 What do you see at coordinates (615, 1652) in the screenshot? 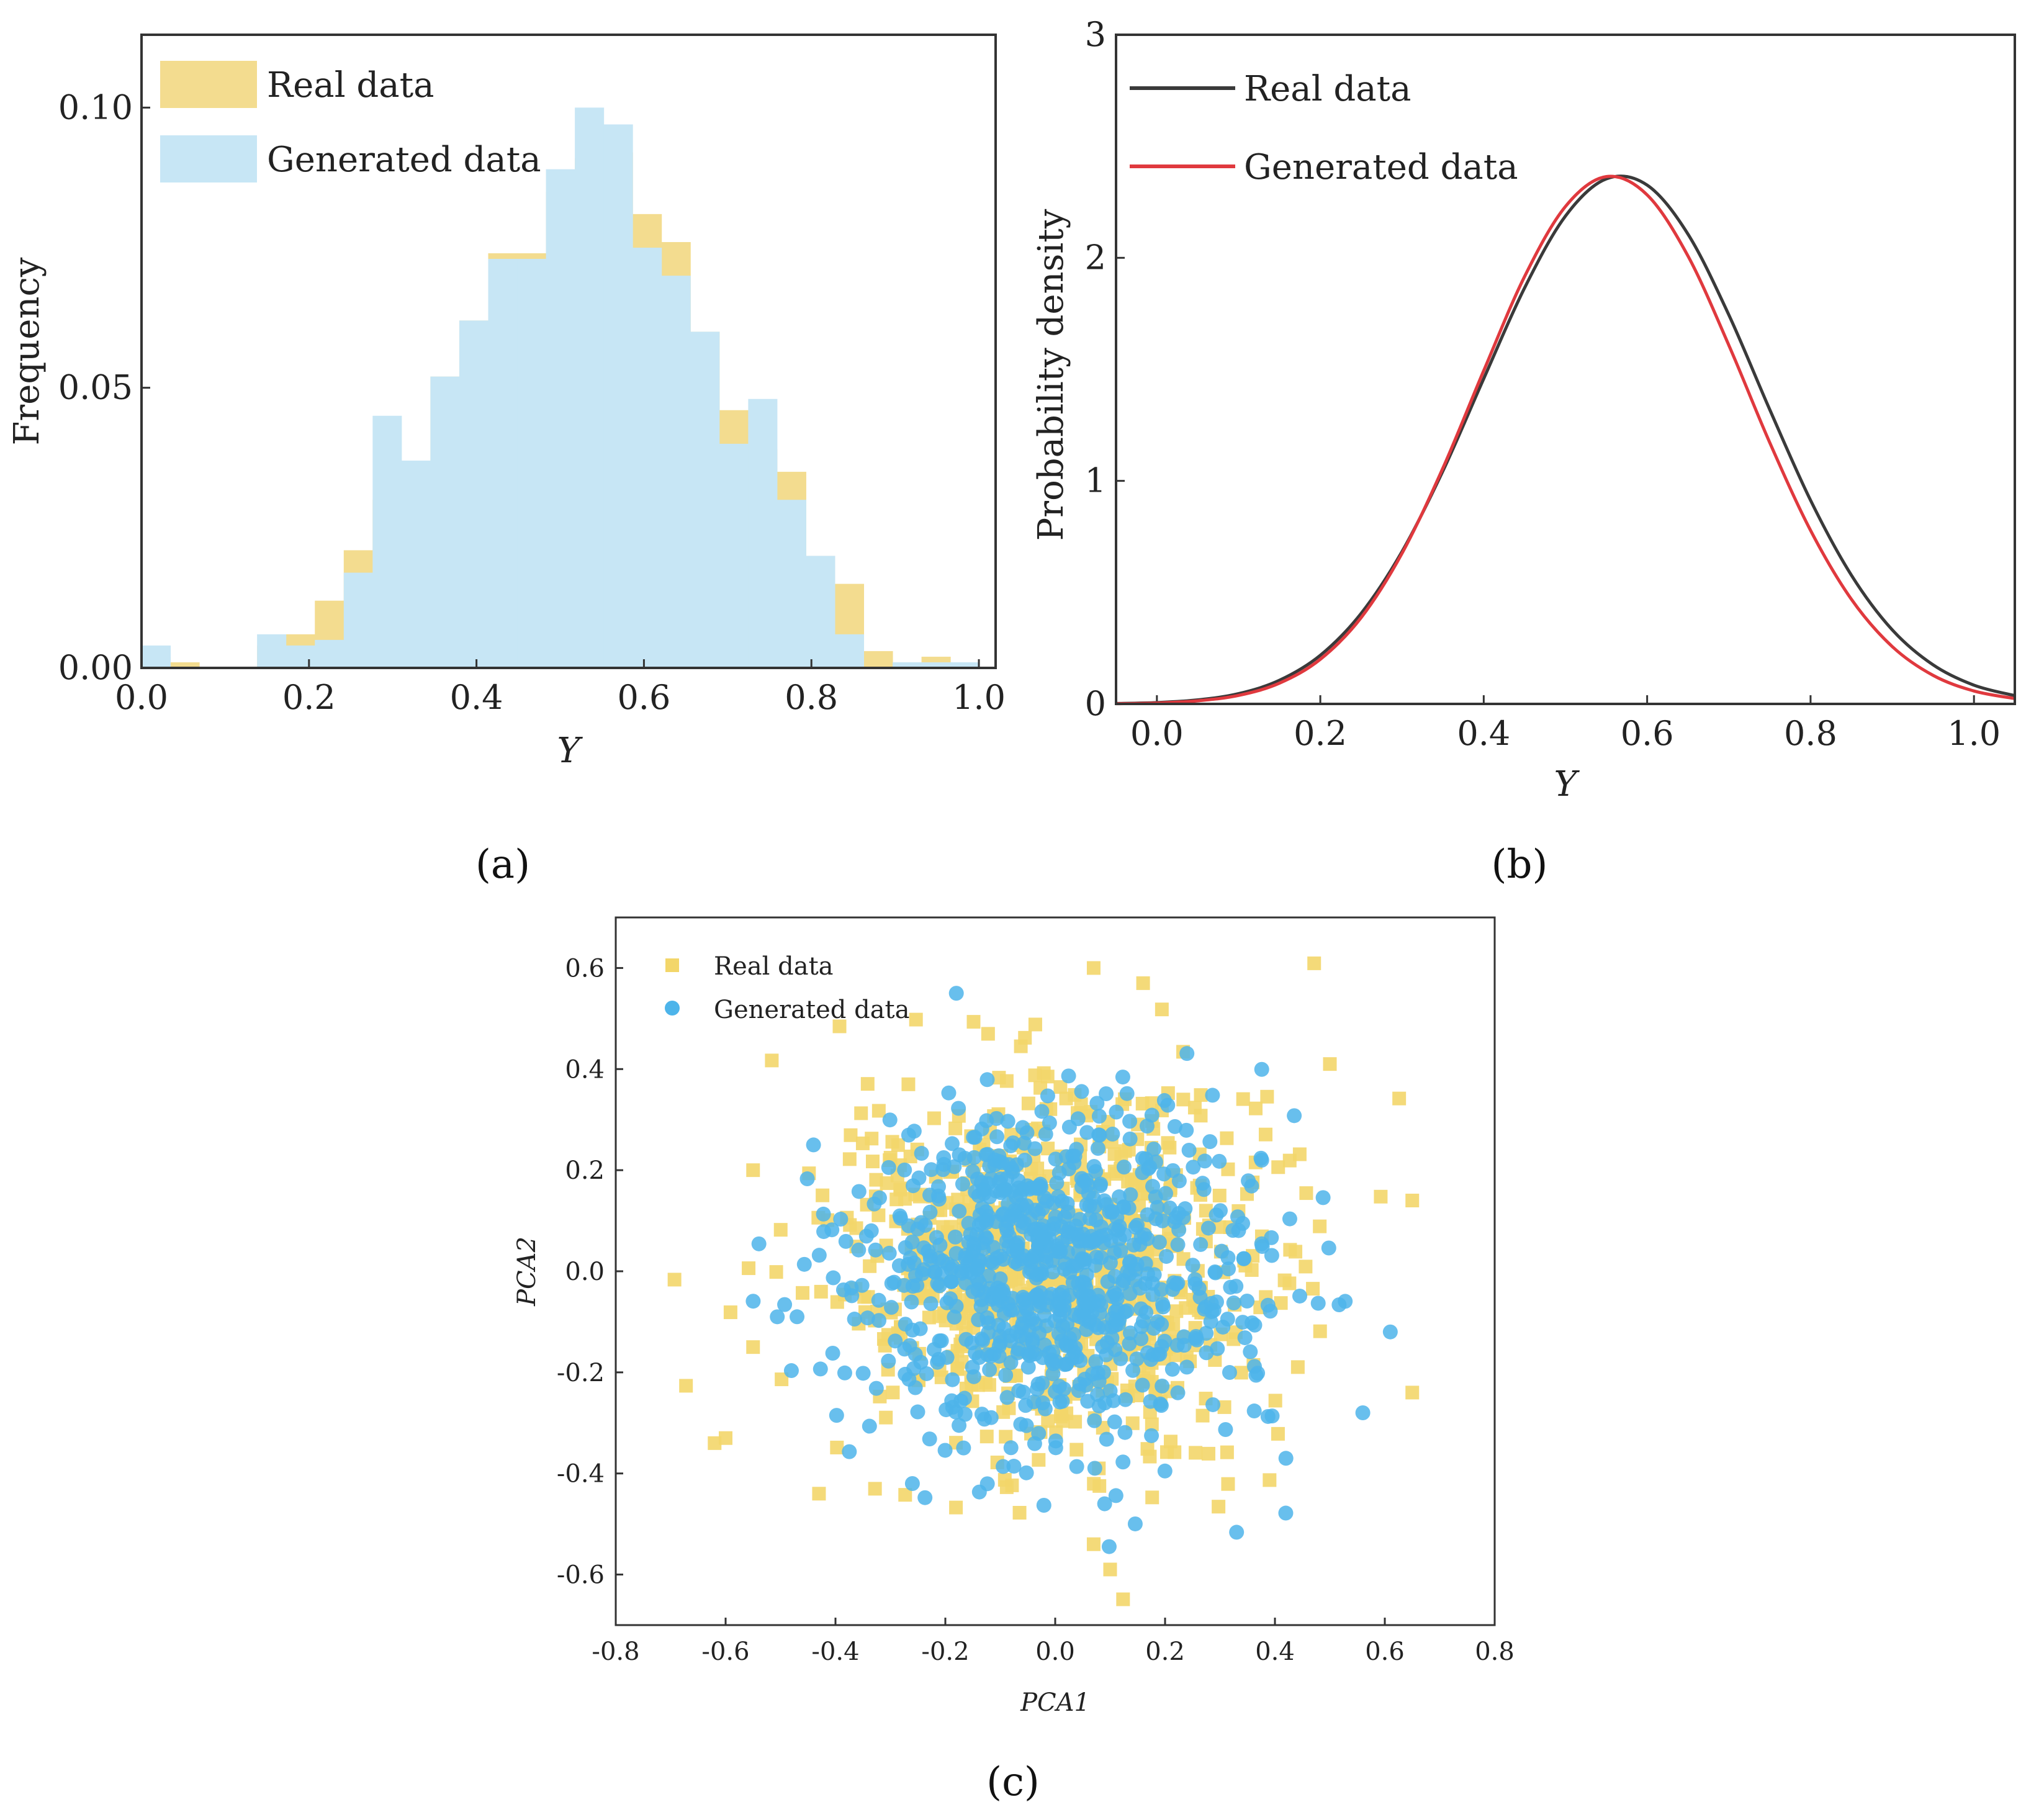
I see `x-tick-label: -0.8` at bounding box center [615, 1652].